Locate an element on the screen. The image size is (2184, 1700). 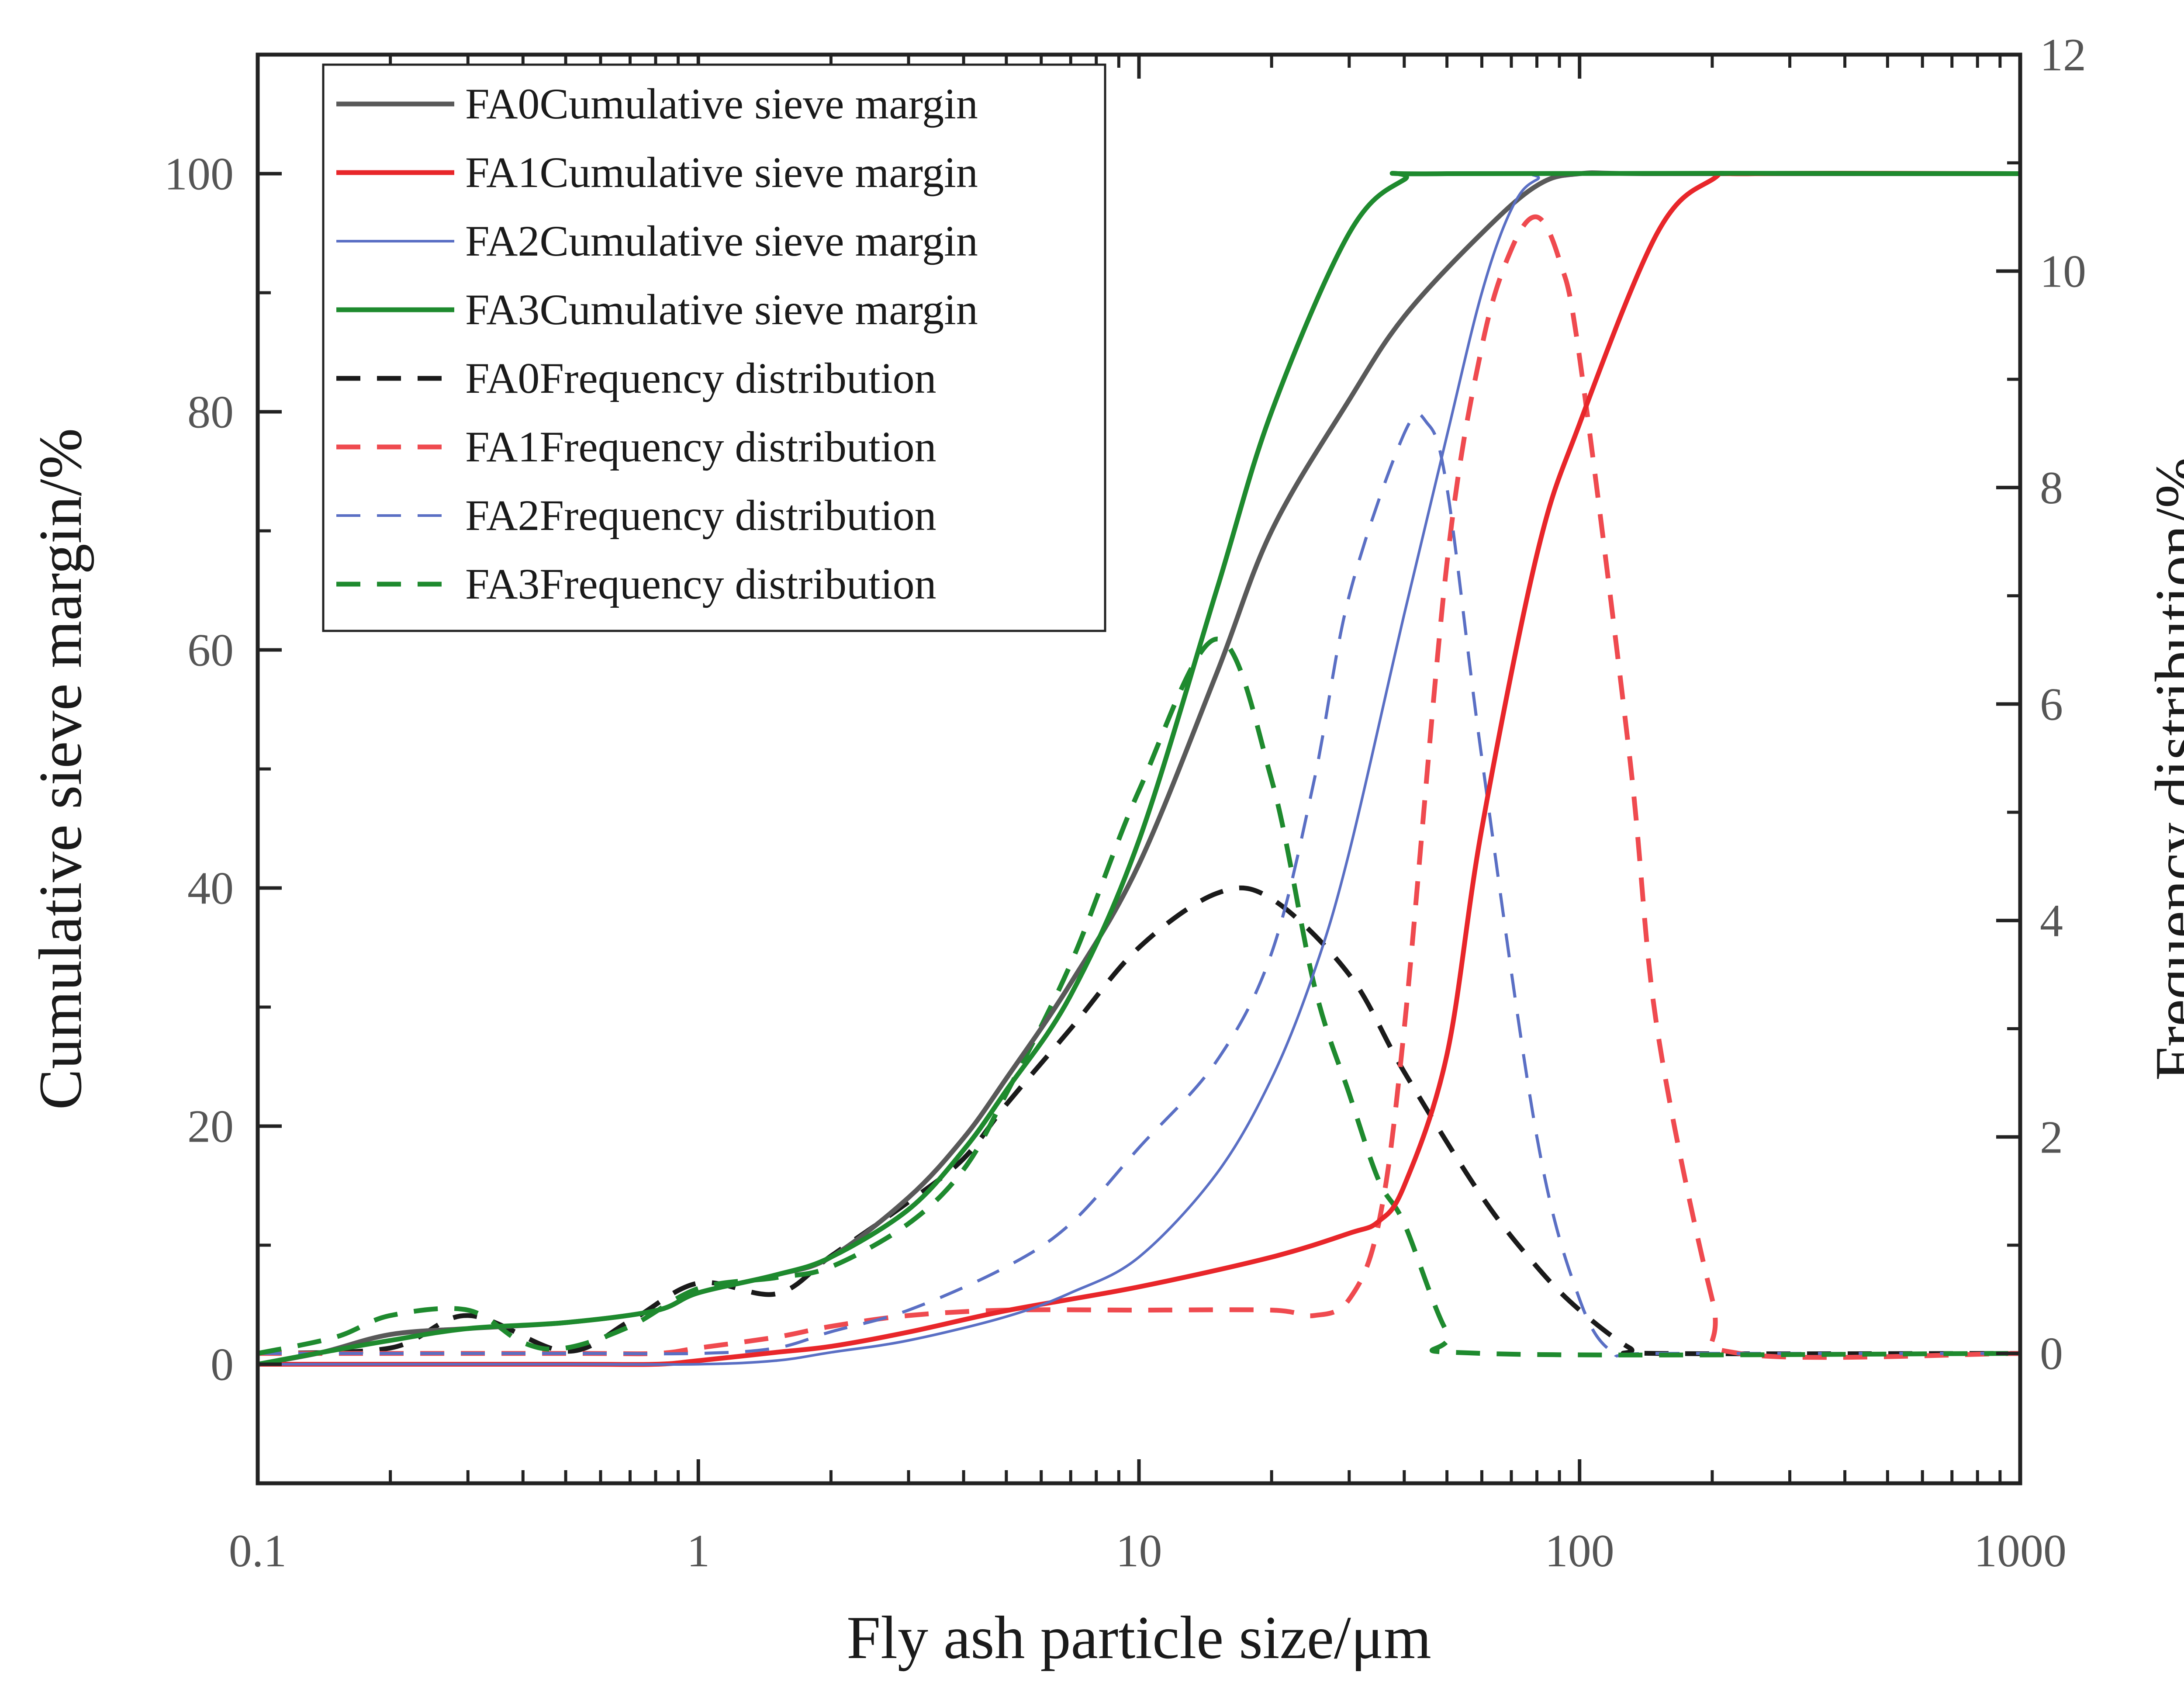
y2-tick-label: 4 is located at coordinates (2051, 920).